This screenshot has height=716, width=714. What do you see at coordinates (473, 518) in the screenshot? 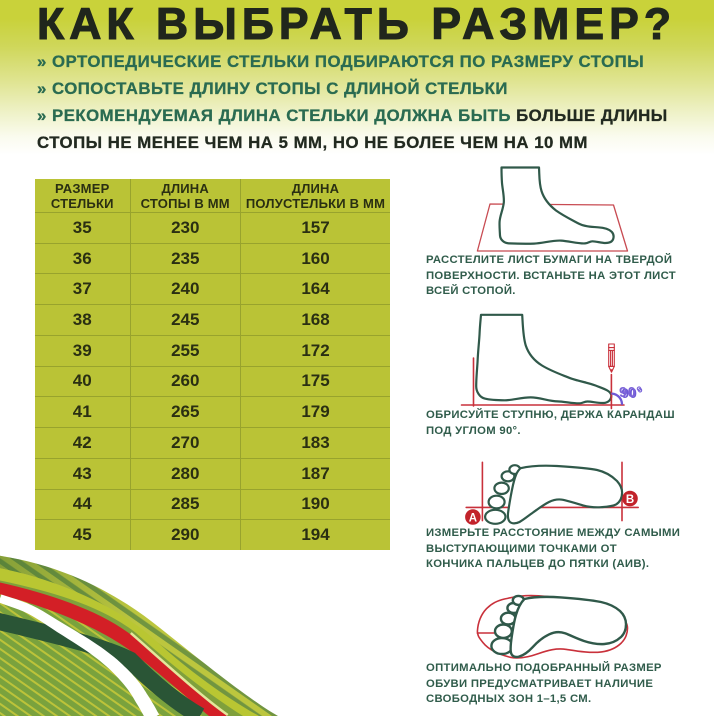
I see `svg-text: А` at bounding box center [473, 518].